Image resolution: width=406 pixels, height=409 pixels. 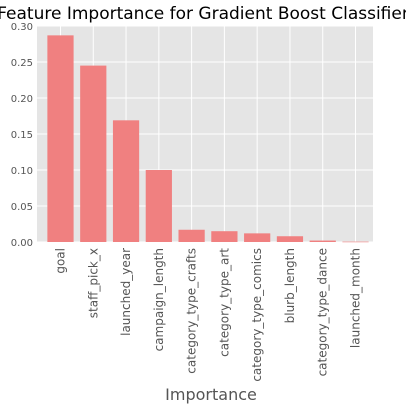 I want to click on x-tick-label: category_type_dance, so click(x=323, y=312).